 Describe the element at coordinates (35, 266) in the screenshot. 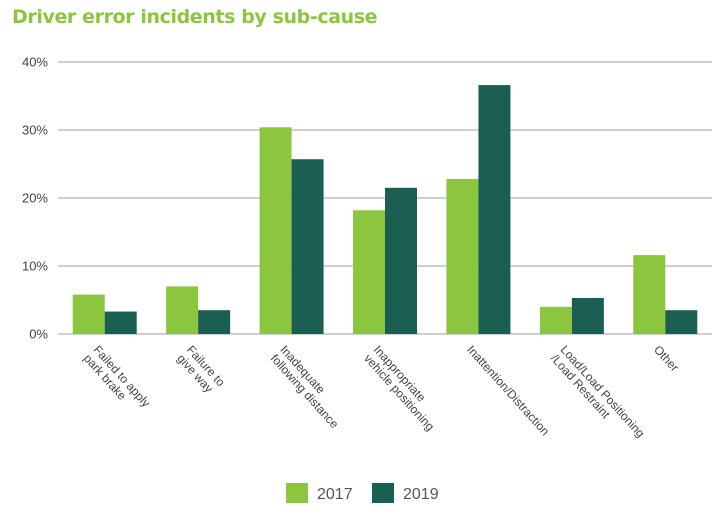

I see `y-tick-label: 10%` at that location.